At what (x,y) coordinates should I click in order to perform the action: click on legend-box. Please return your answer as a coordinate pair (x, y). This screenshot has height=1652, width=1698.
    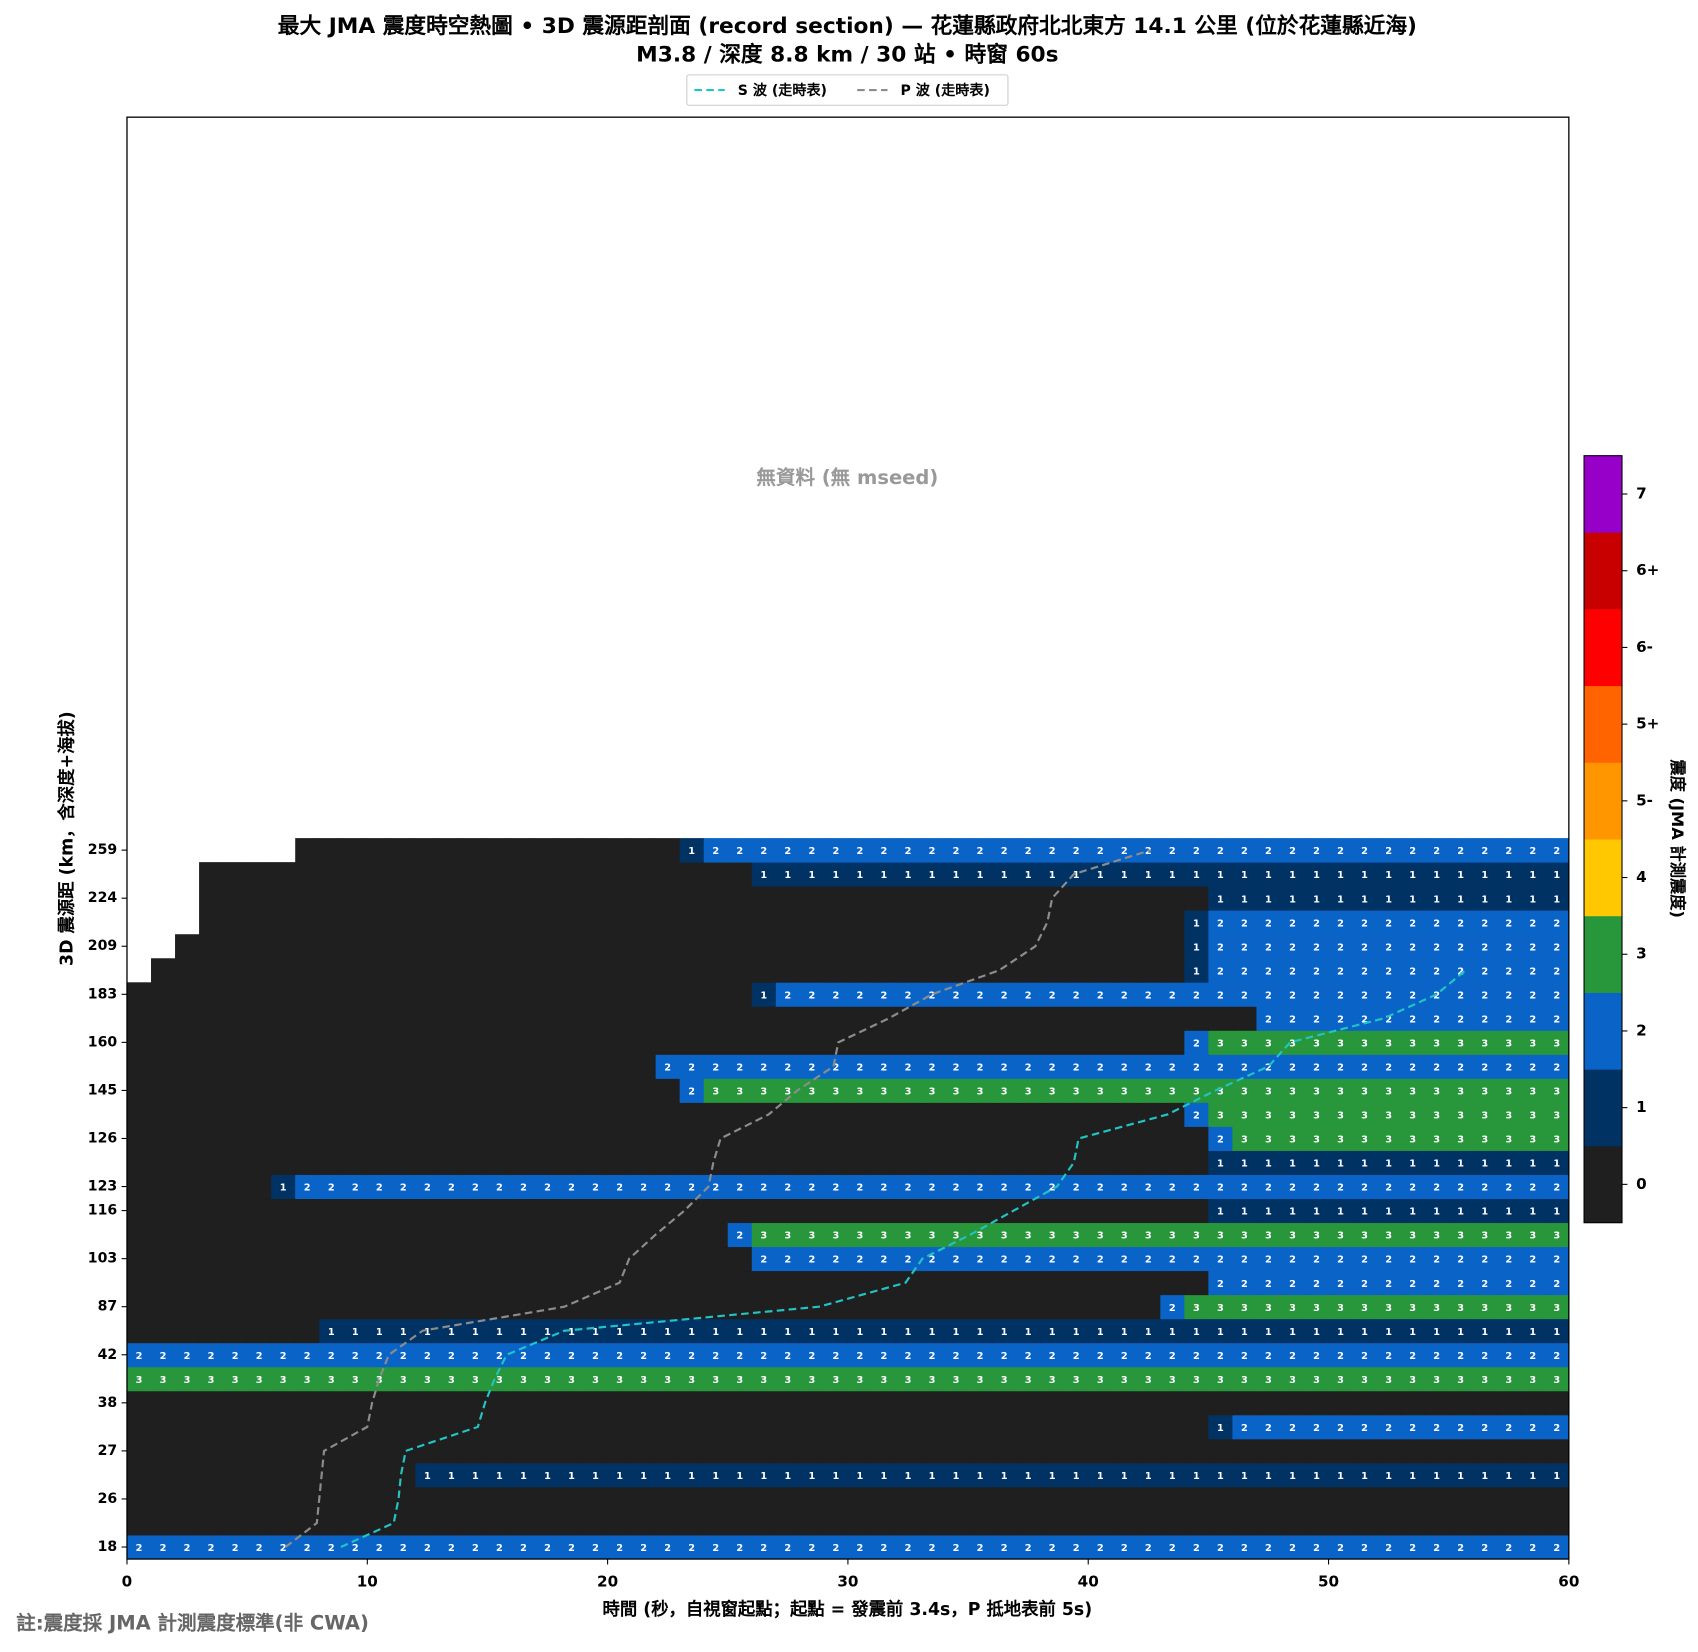
    Looking at the image, I should click on (847, 90).